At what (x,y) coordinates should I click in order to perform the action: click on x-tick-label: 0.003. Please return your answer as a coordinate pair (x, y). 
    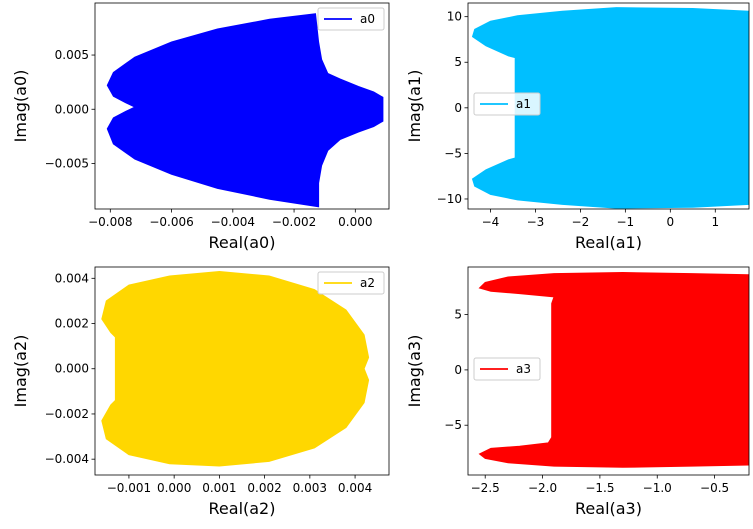
    Looking at the image, I should click on (310, 488).